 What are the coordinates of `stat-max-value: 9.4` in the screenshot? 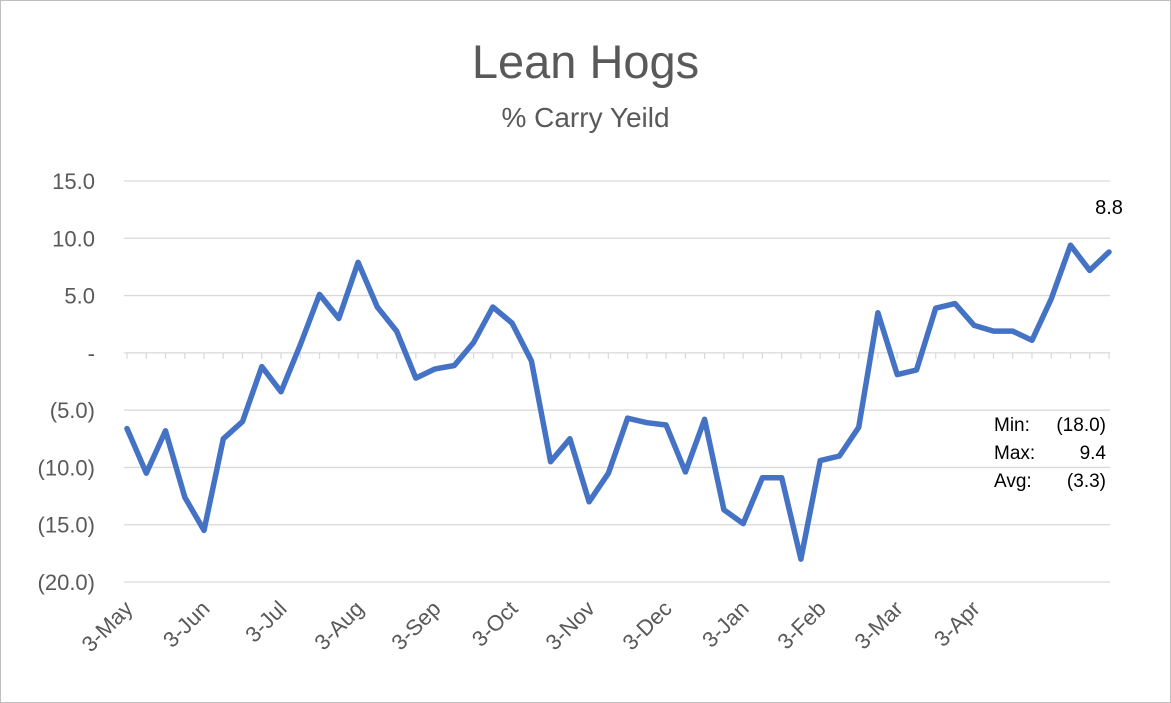 It's located at (1092, 453).